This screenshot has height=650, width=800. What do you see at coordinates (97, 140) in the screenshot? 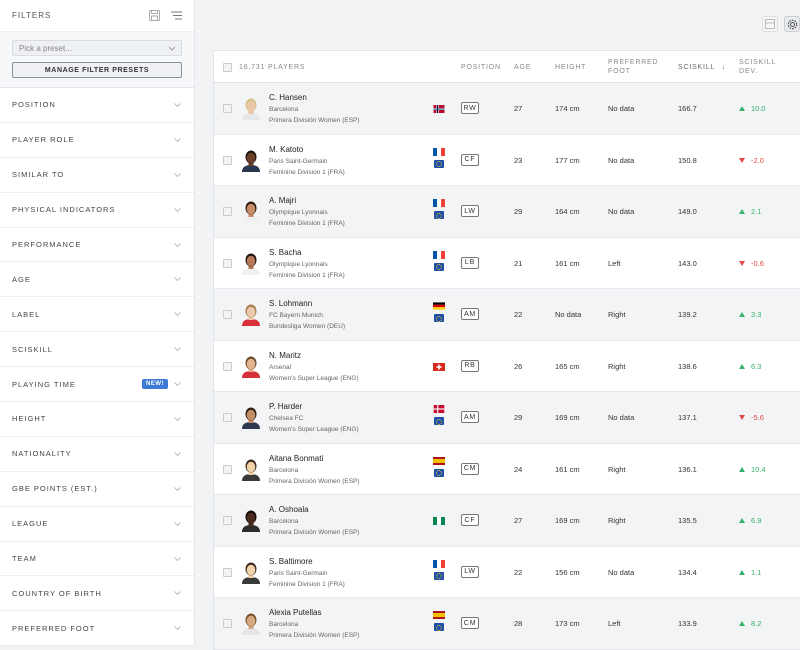
I see `filter-item: PLAYER ROLE` at bounding box center [97, 140].